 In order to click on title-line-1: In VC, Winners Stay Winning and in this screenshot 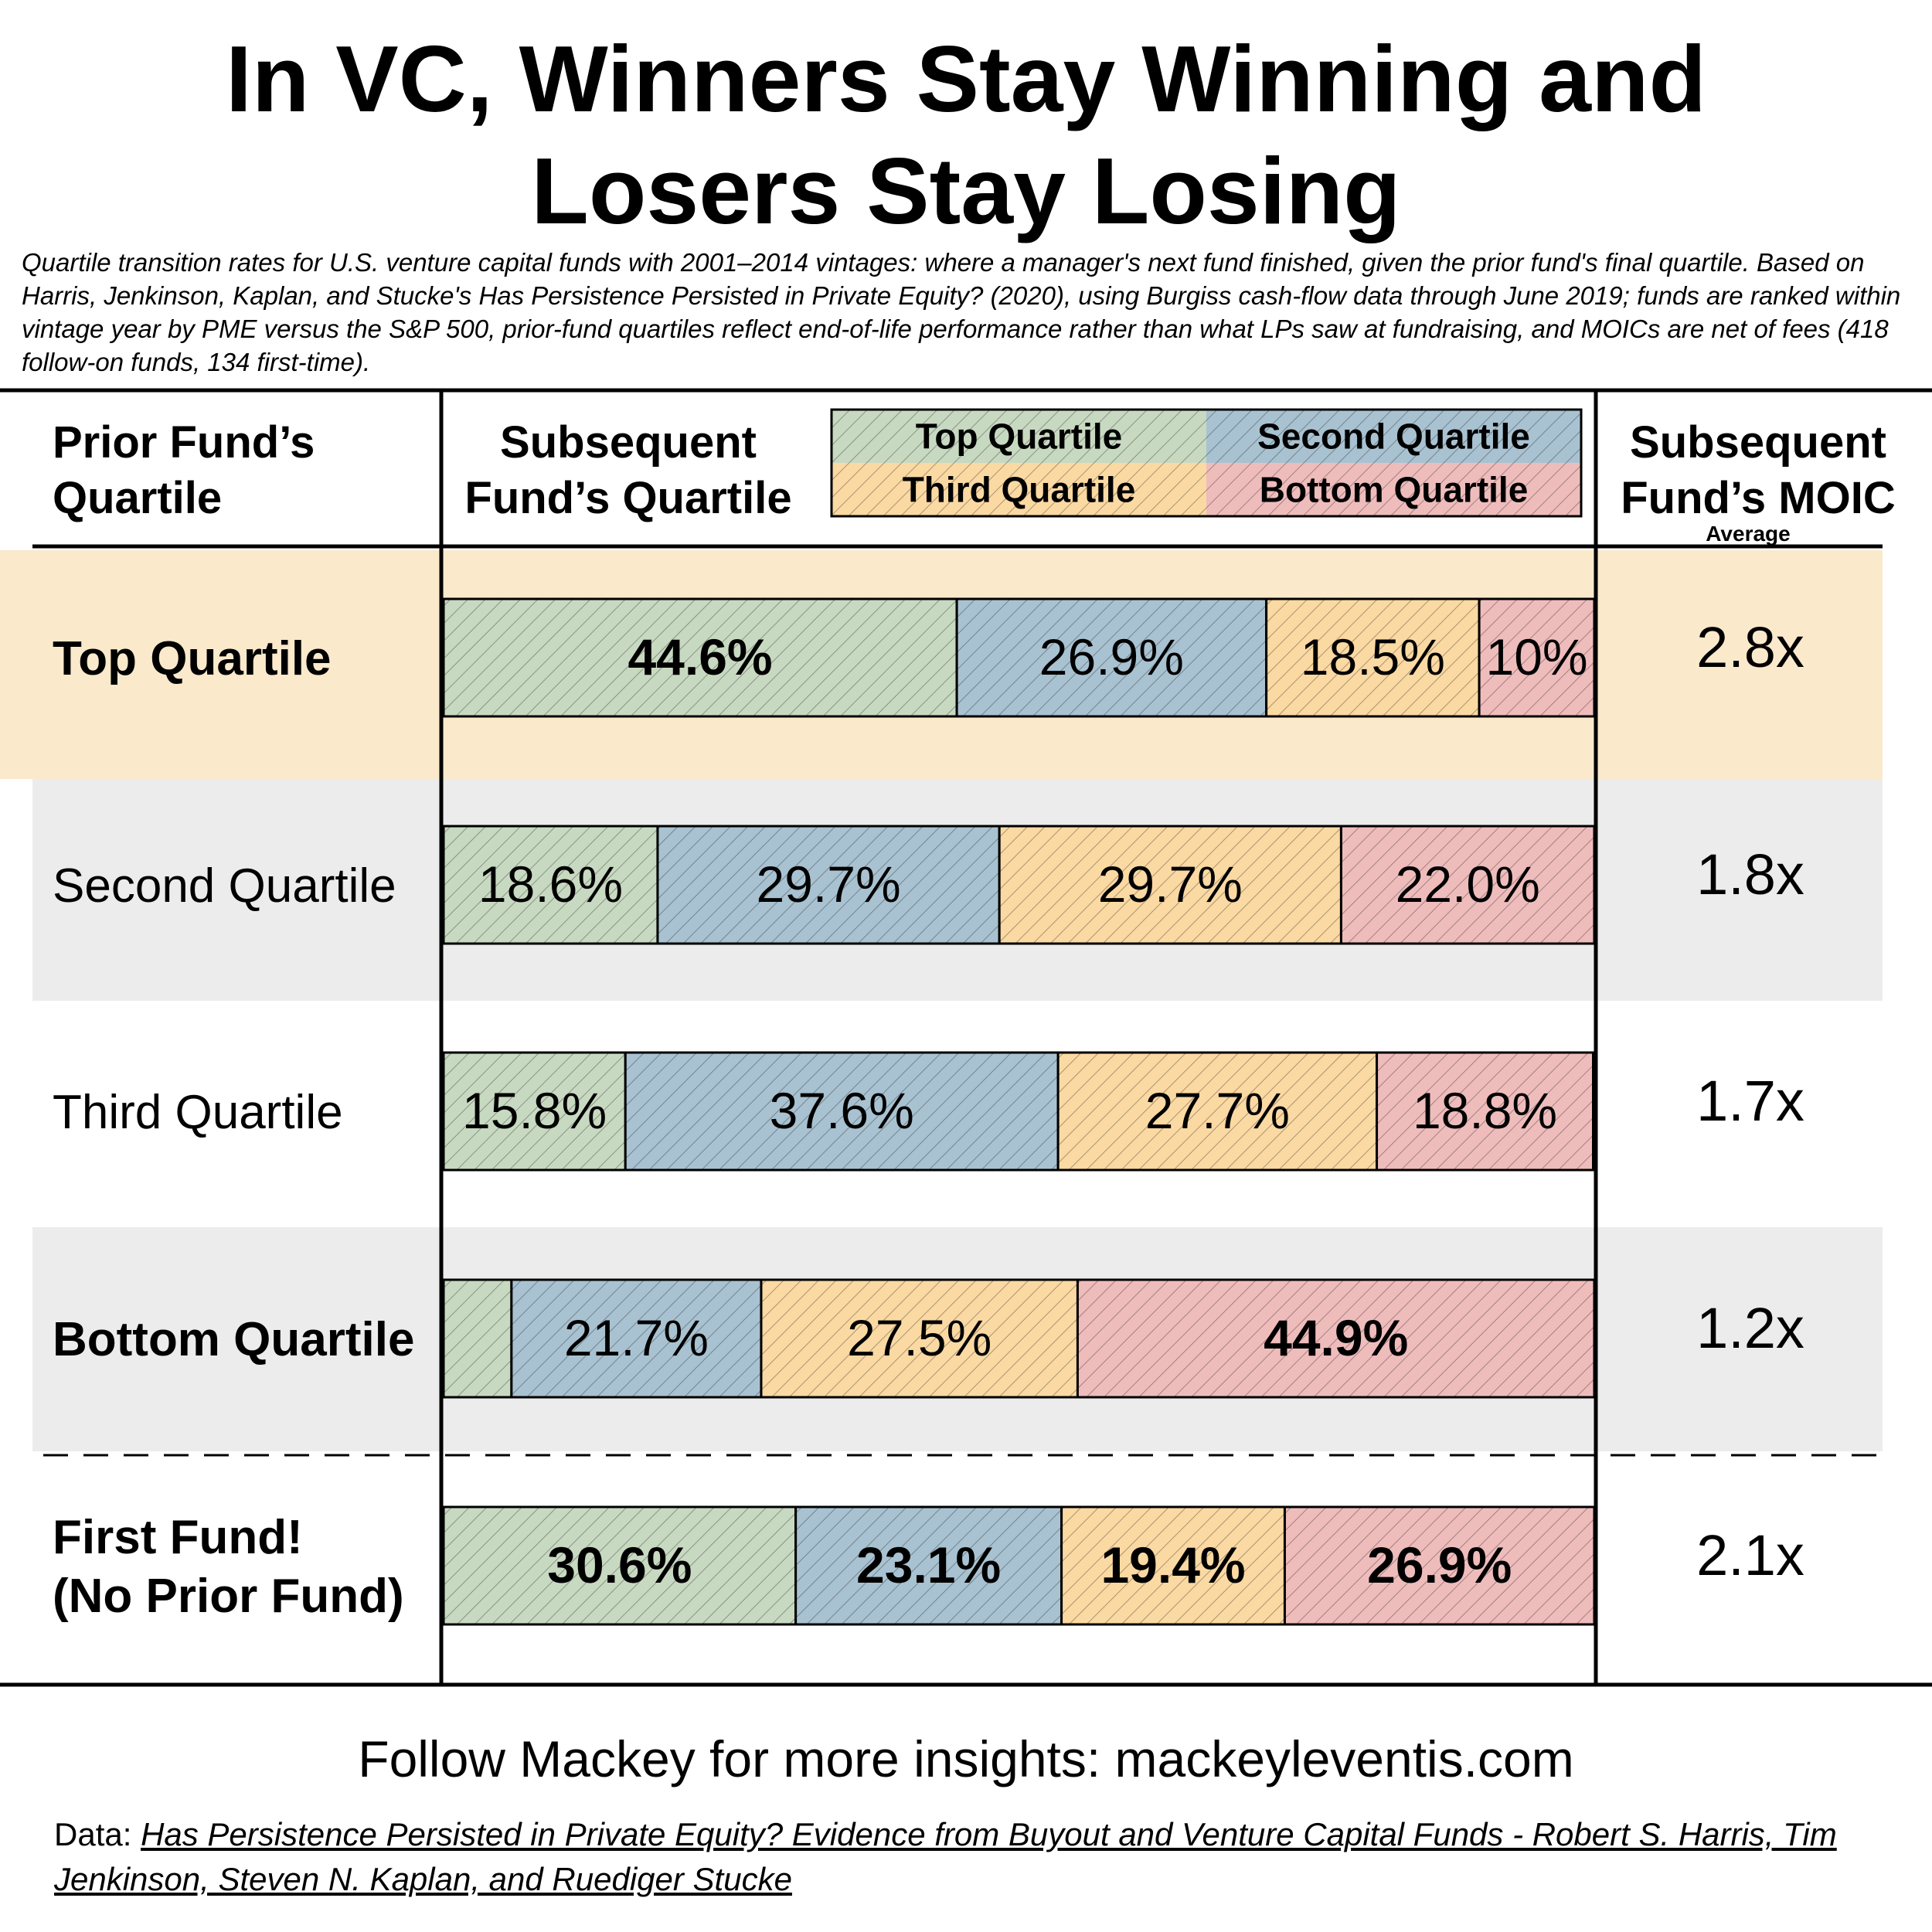, I will do `click(966, 78)`.